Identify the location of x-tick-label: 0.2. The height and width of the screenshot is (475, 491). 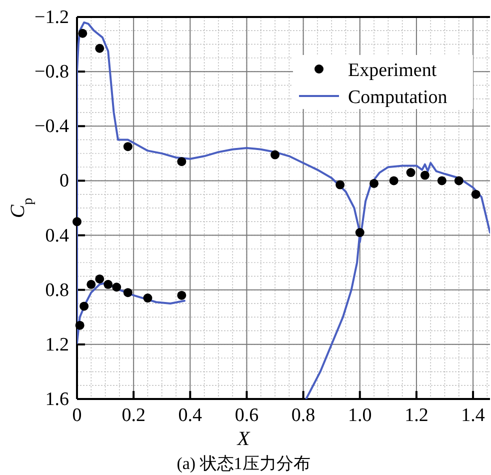
(134, 415).